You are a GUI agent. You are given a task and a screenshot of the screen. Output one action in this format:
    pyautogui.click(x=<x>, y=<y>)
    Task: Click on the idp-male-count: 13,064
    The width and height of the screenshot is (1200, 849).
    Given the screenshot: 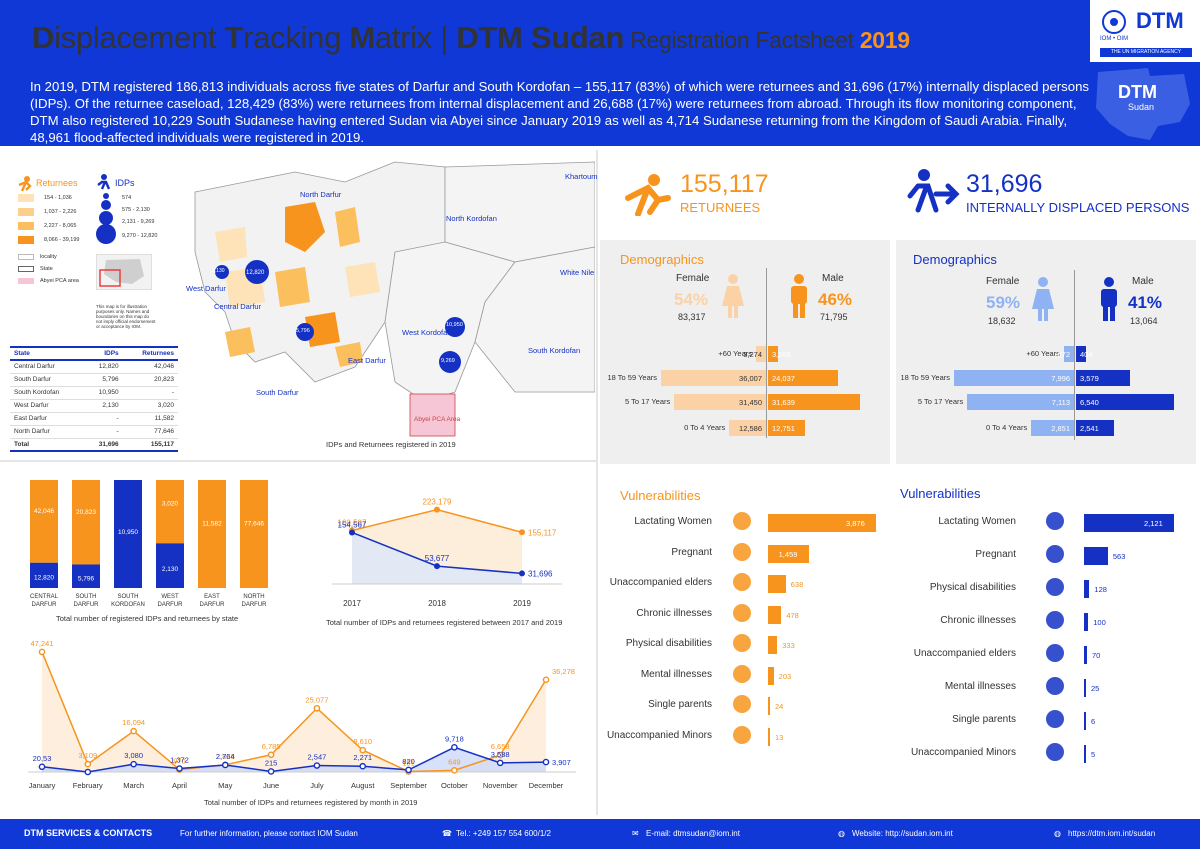 What is the action you would take?
    pyautogui.click(x=1144, y=321)
    